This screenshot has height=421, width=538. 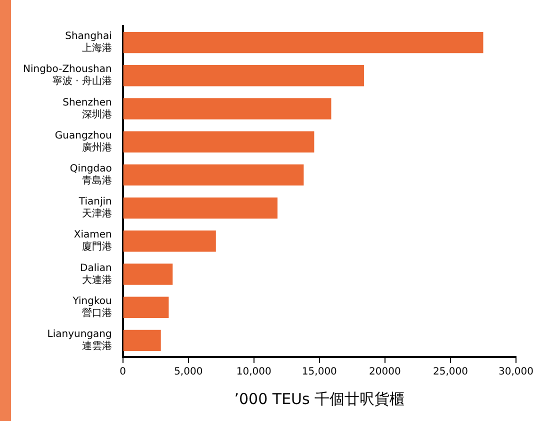 What do you see at coordinates (92, 307) in the screenshot?
I see `y-tick-label: Yingkou 營口港` at bounding box center [92, 307].